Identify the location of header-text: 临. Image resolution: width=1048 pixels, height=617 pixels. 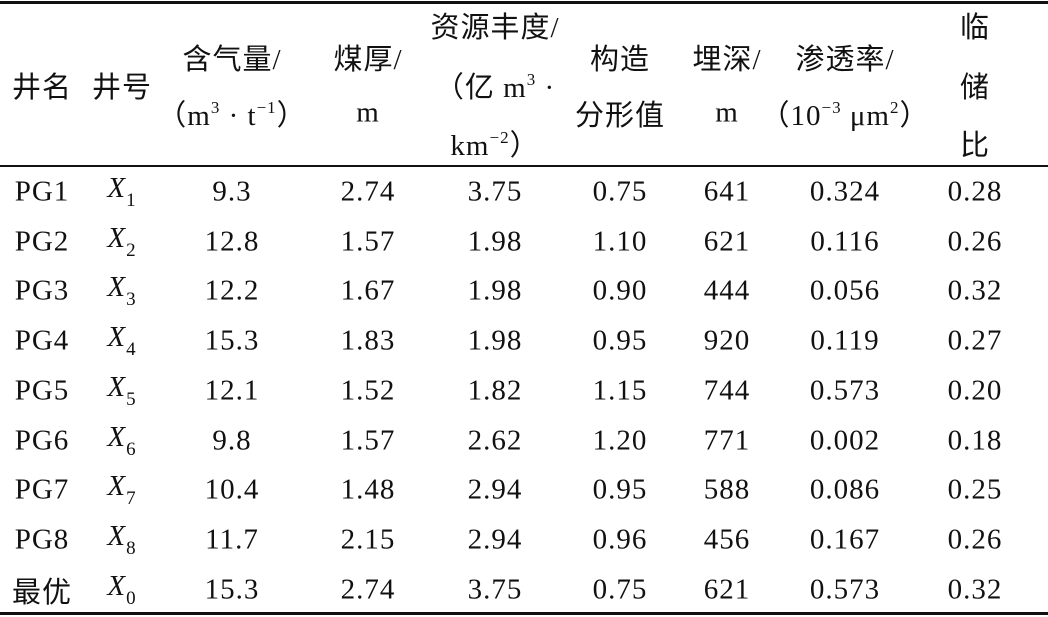
(975, 28).